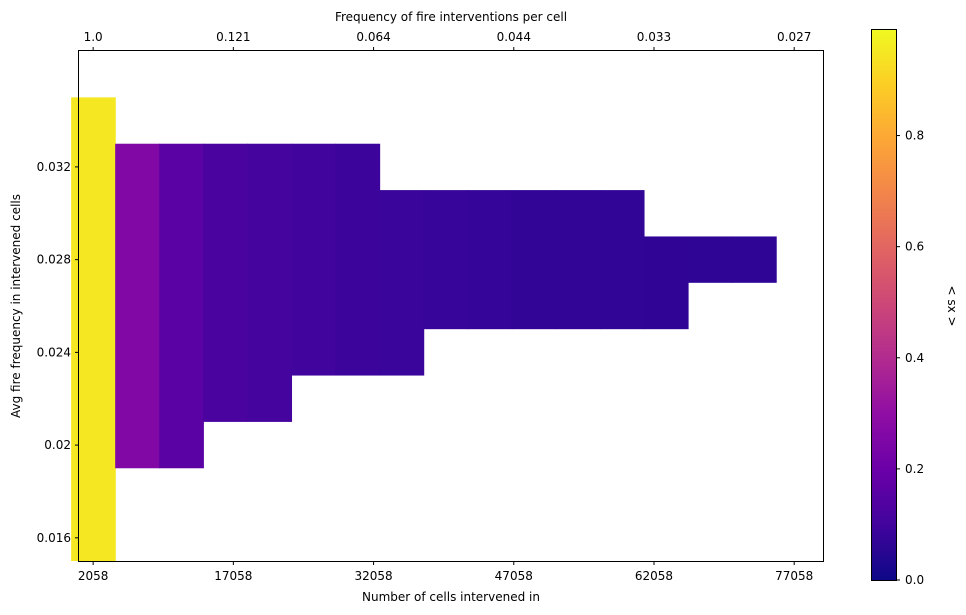  Describe the element at coordinates (914, 247) in the screenshot. I see `colorbar-tick-label: 0.6` at that location.